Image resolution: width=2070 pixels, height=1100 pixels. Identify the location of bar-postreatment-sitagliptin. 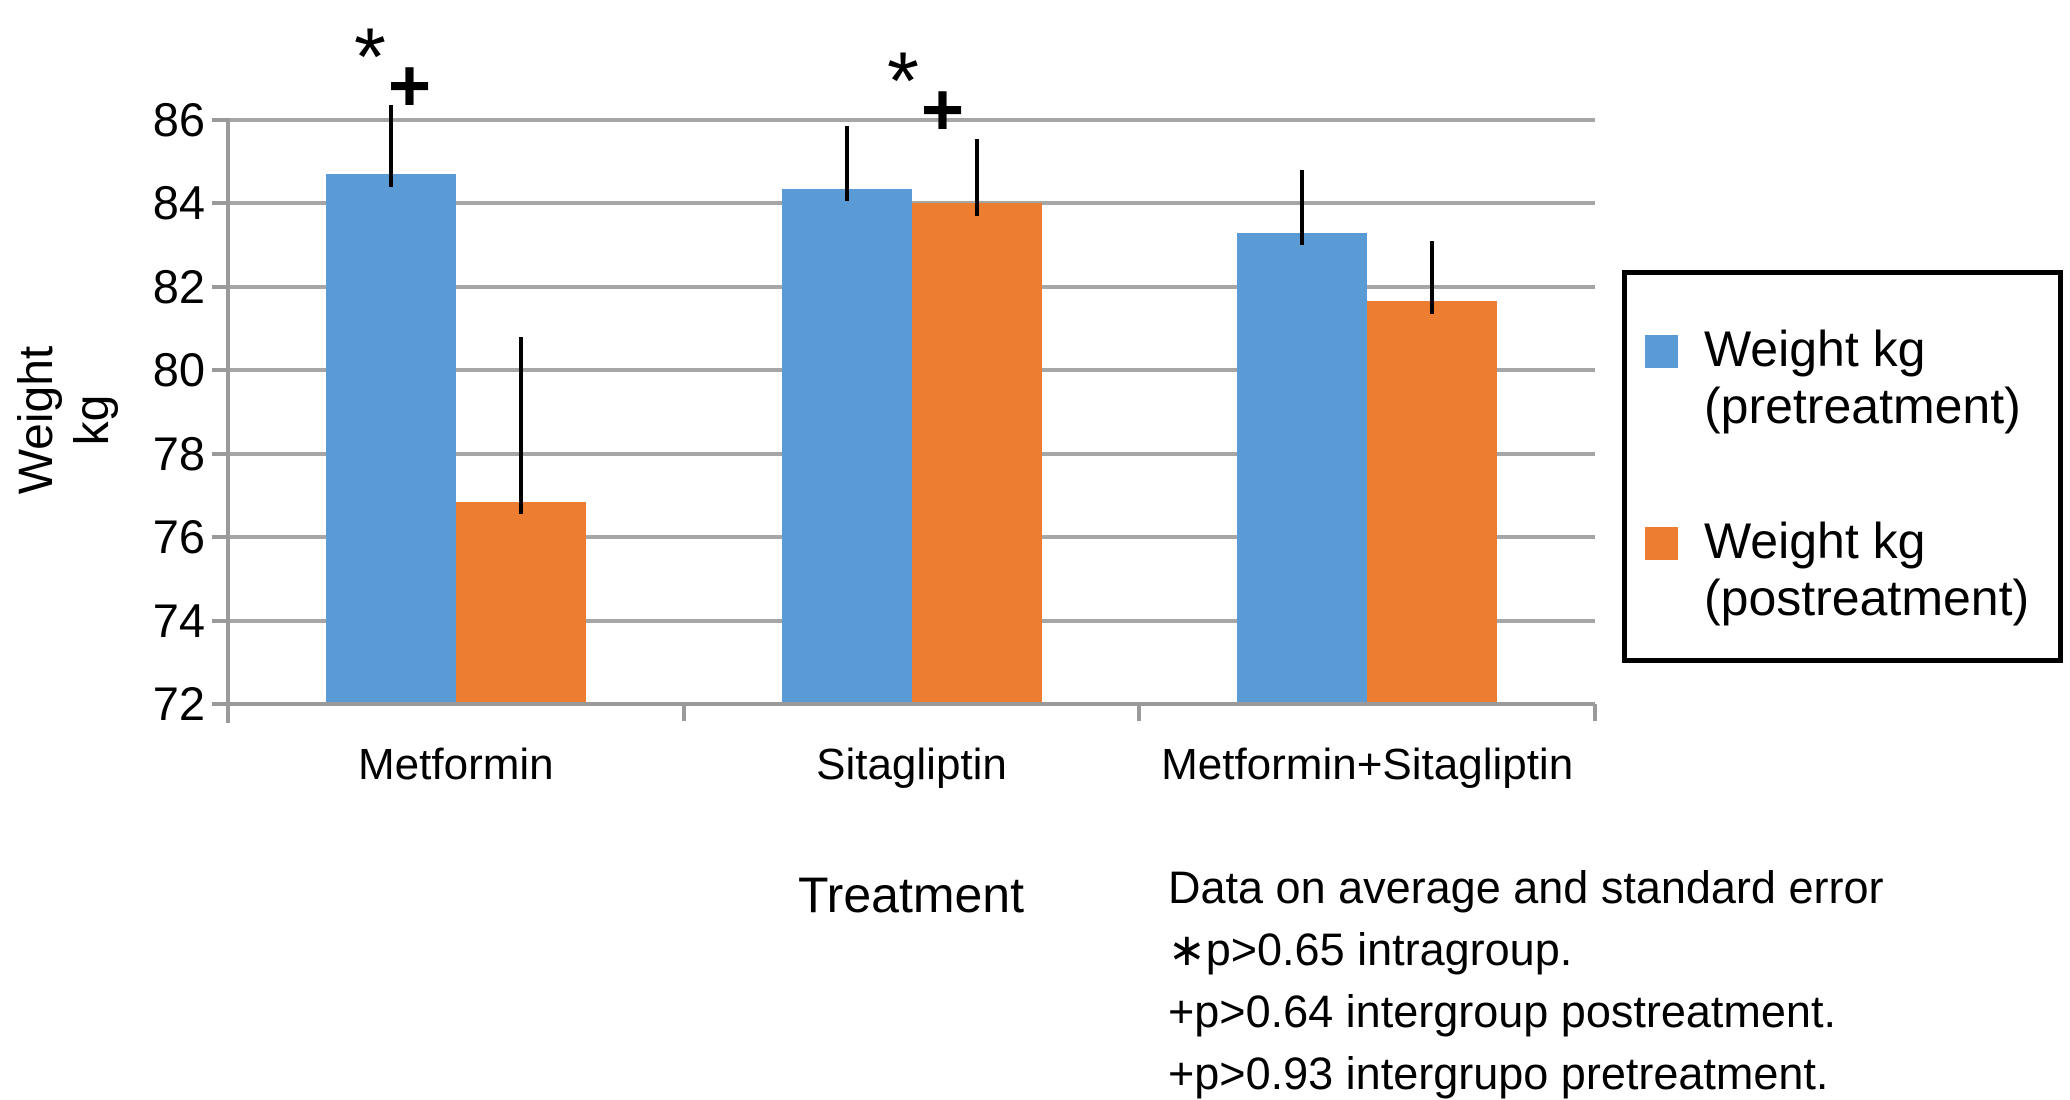
(976, 454).